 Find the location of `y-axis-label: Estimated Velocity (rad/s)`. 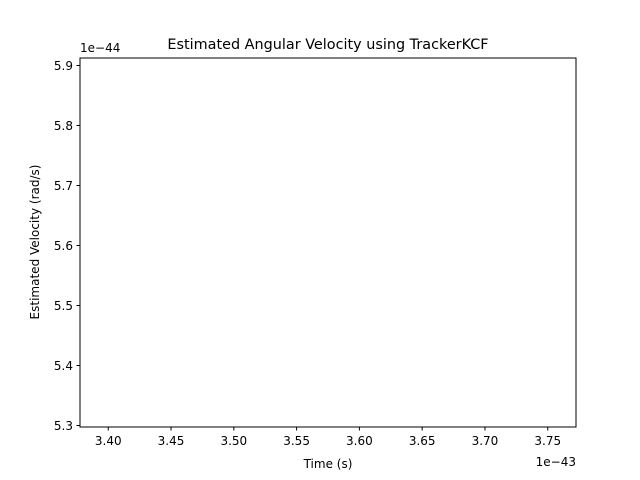

y-axis-label: Estimated Velocity (rad/s) is located at coordinates (35, 242).